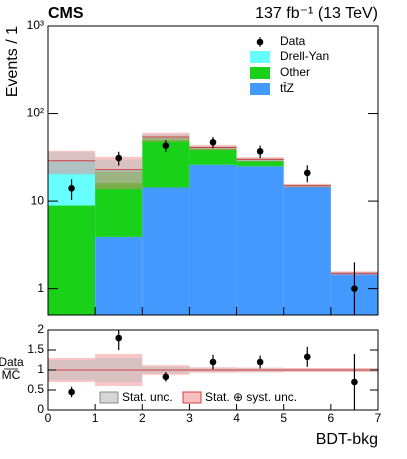 This screenshot has width=407, height=459. What do you see at coordinates (40, 409) in the screenshot?
I see `ratio-y-tick-label: 0` at bounding box center [40, 409].